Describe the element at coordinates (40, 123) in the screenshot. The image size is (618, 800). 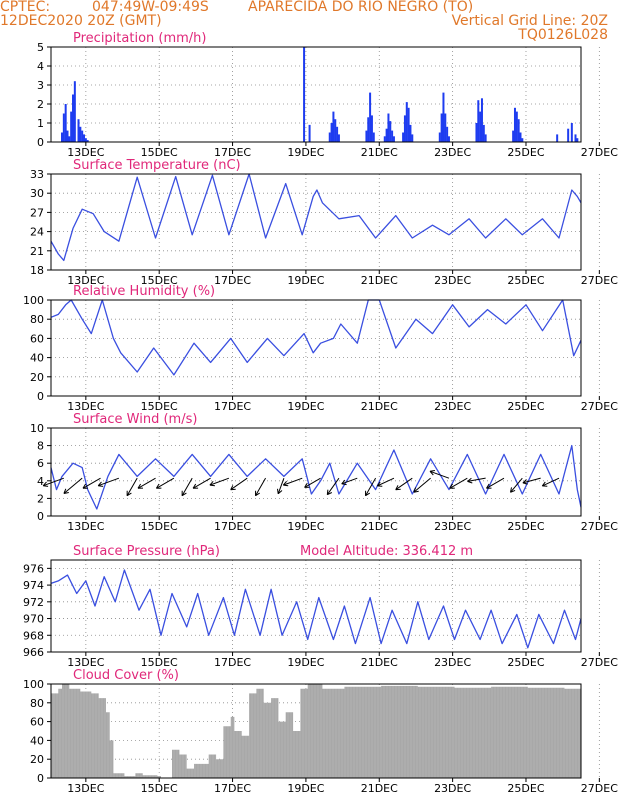
I see `y-tick-label: 1` at that location.